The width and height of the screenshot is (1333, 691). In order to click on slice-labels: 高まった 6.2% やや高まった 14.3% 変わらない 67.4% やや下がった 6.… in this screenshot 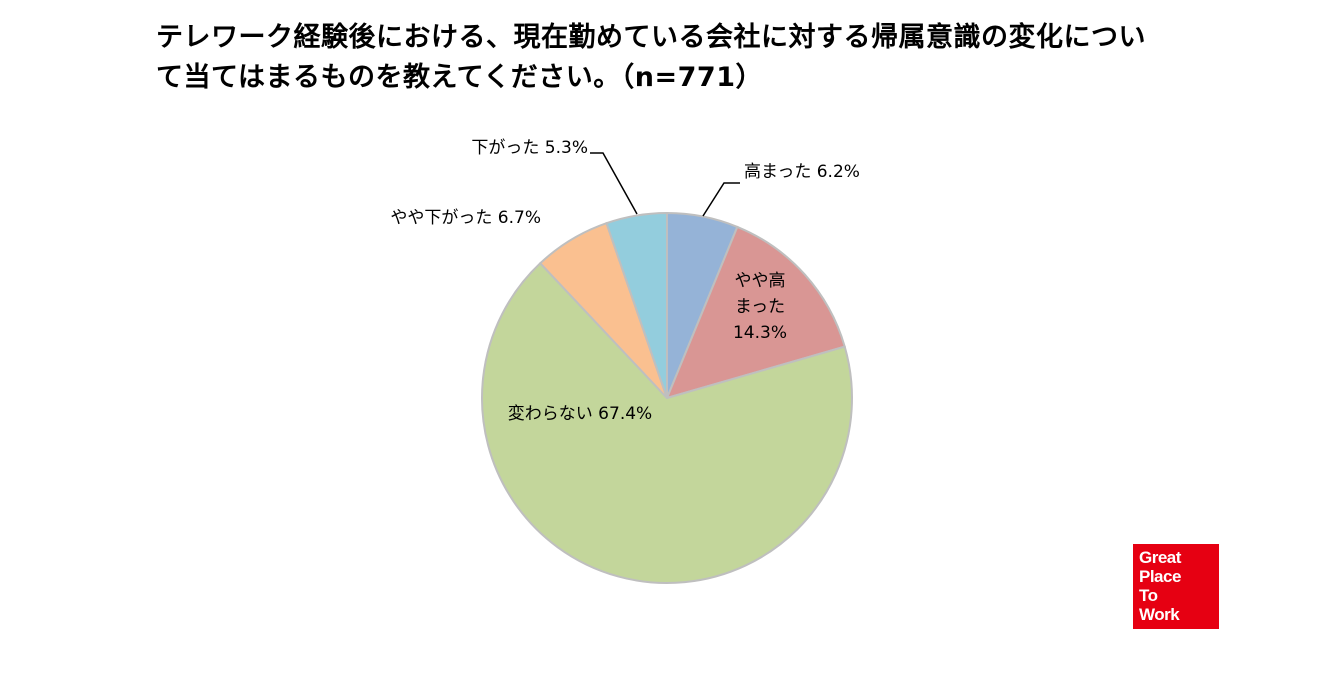, I will do `click(625, 281)`.